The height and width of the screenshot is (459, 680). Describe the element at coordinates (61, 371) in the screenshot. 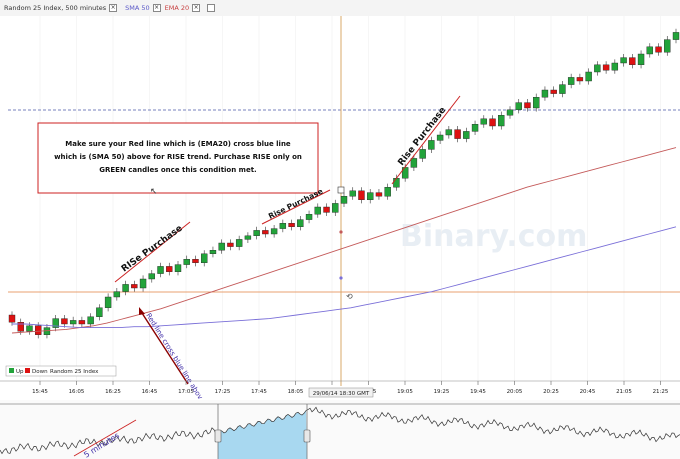

I see `legend-box` at that location.